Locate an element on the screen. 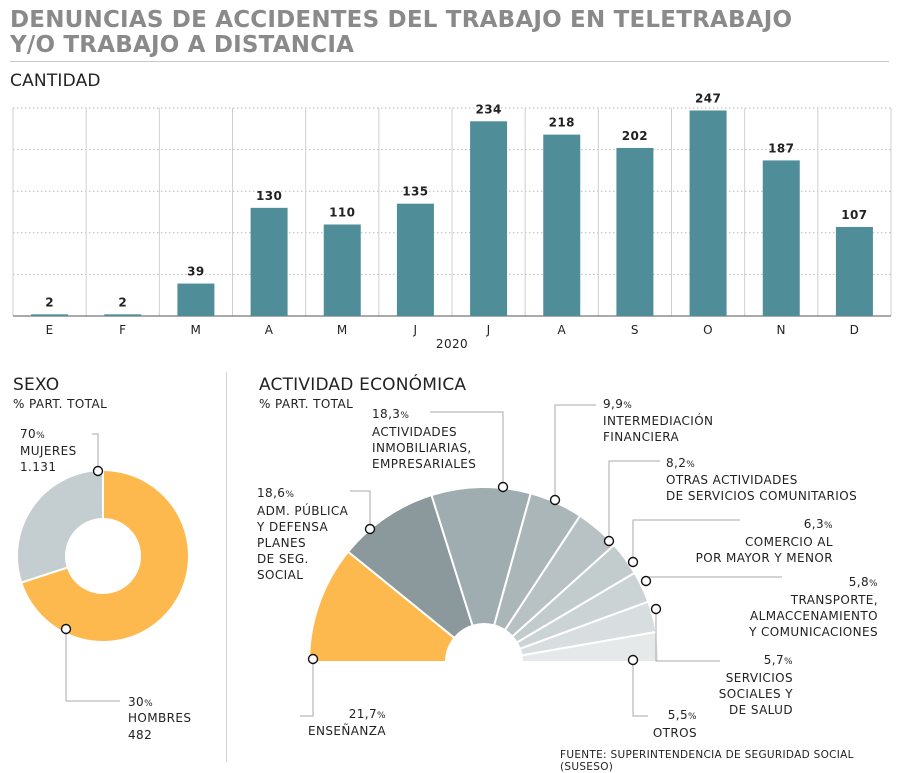  sex-section-subtitle: % PART. TOTAL is located at coordinates (60, 404).